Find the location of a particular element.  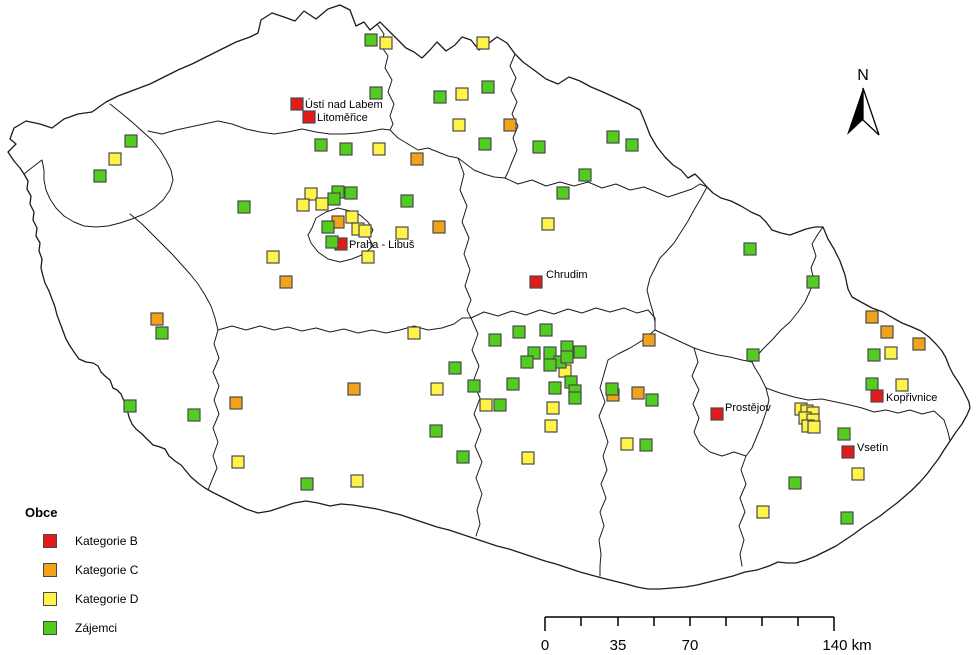

city-label: Chrudim is located at coordinates (567, 275).